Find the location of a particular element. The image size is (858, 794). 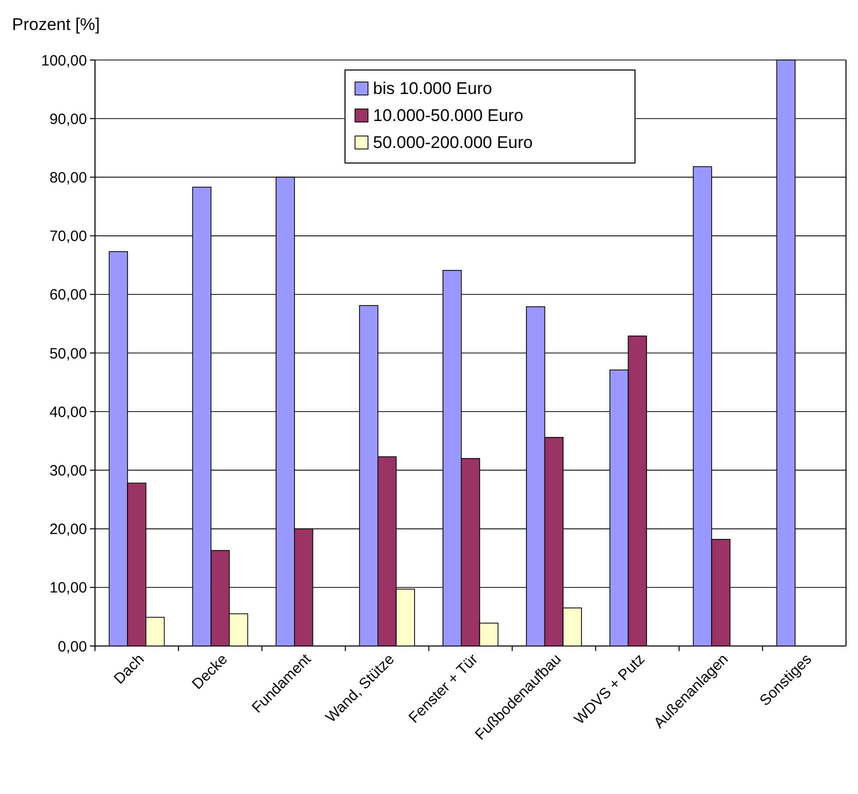

y-tick-label: 90,00 is located at coordinates (68, 119).